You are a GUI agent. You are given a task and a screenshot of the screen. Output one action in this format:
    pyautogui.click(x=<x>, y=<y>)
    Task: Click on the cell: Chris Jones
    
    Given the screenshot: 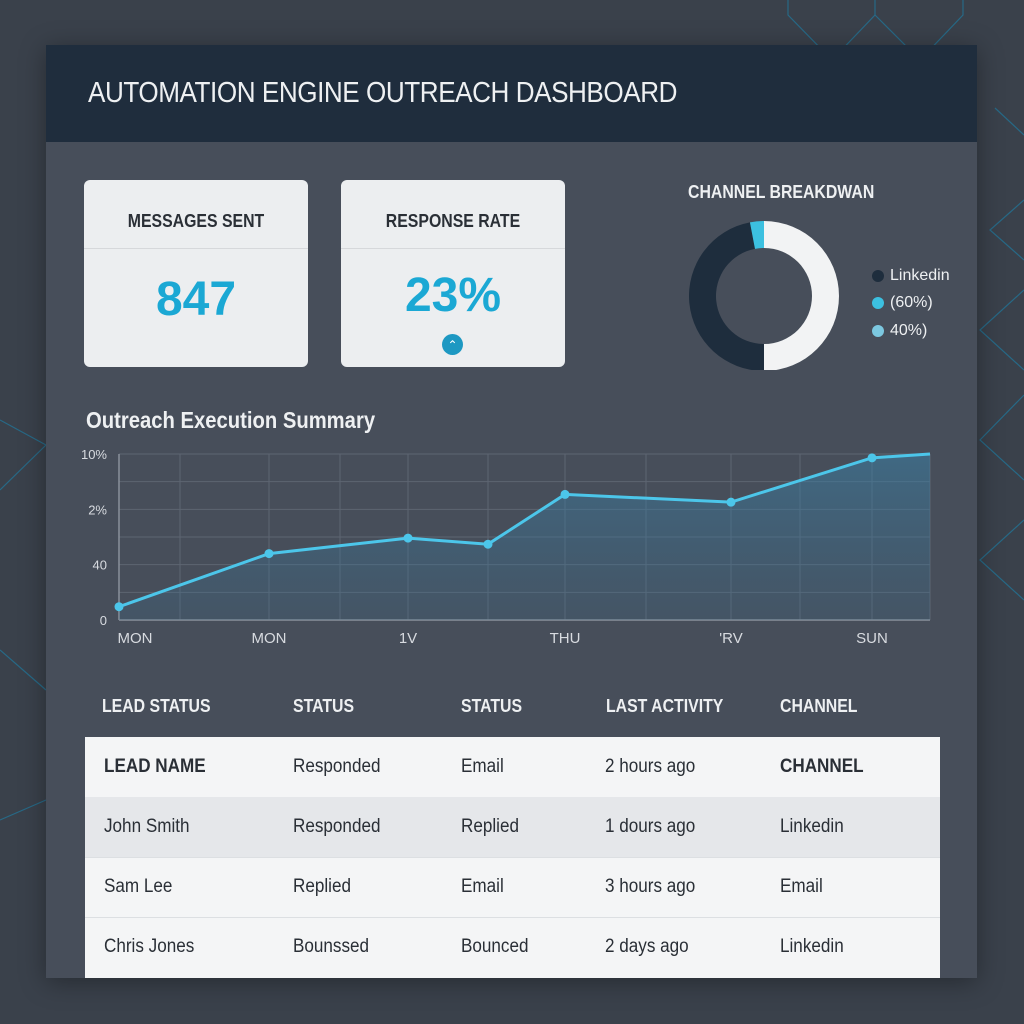 What is the action you would take?
    pyautogui.click(x=149, y=946)
    